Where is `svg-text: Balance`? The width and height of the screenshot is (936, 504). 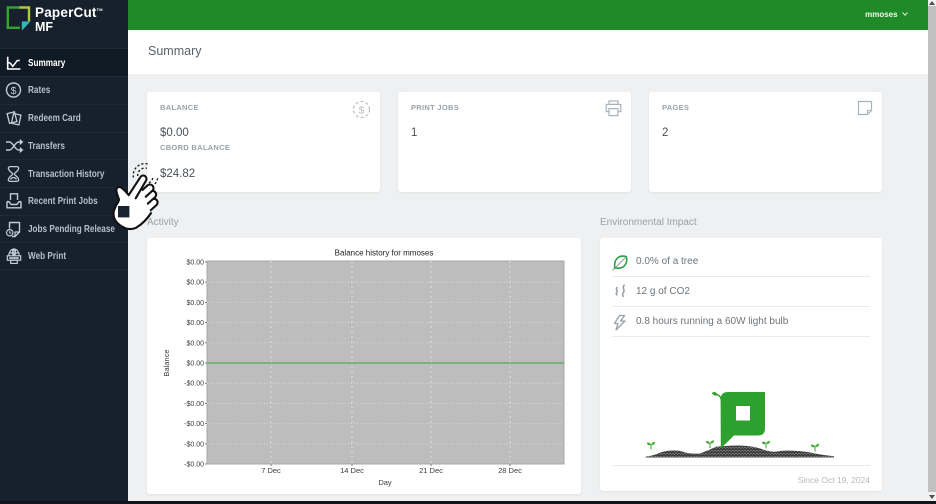 svg-text: Balance is located at coordinates (166, 362).